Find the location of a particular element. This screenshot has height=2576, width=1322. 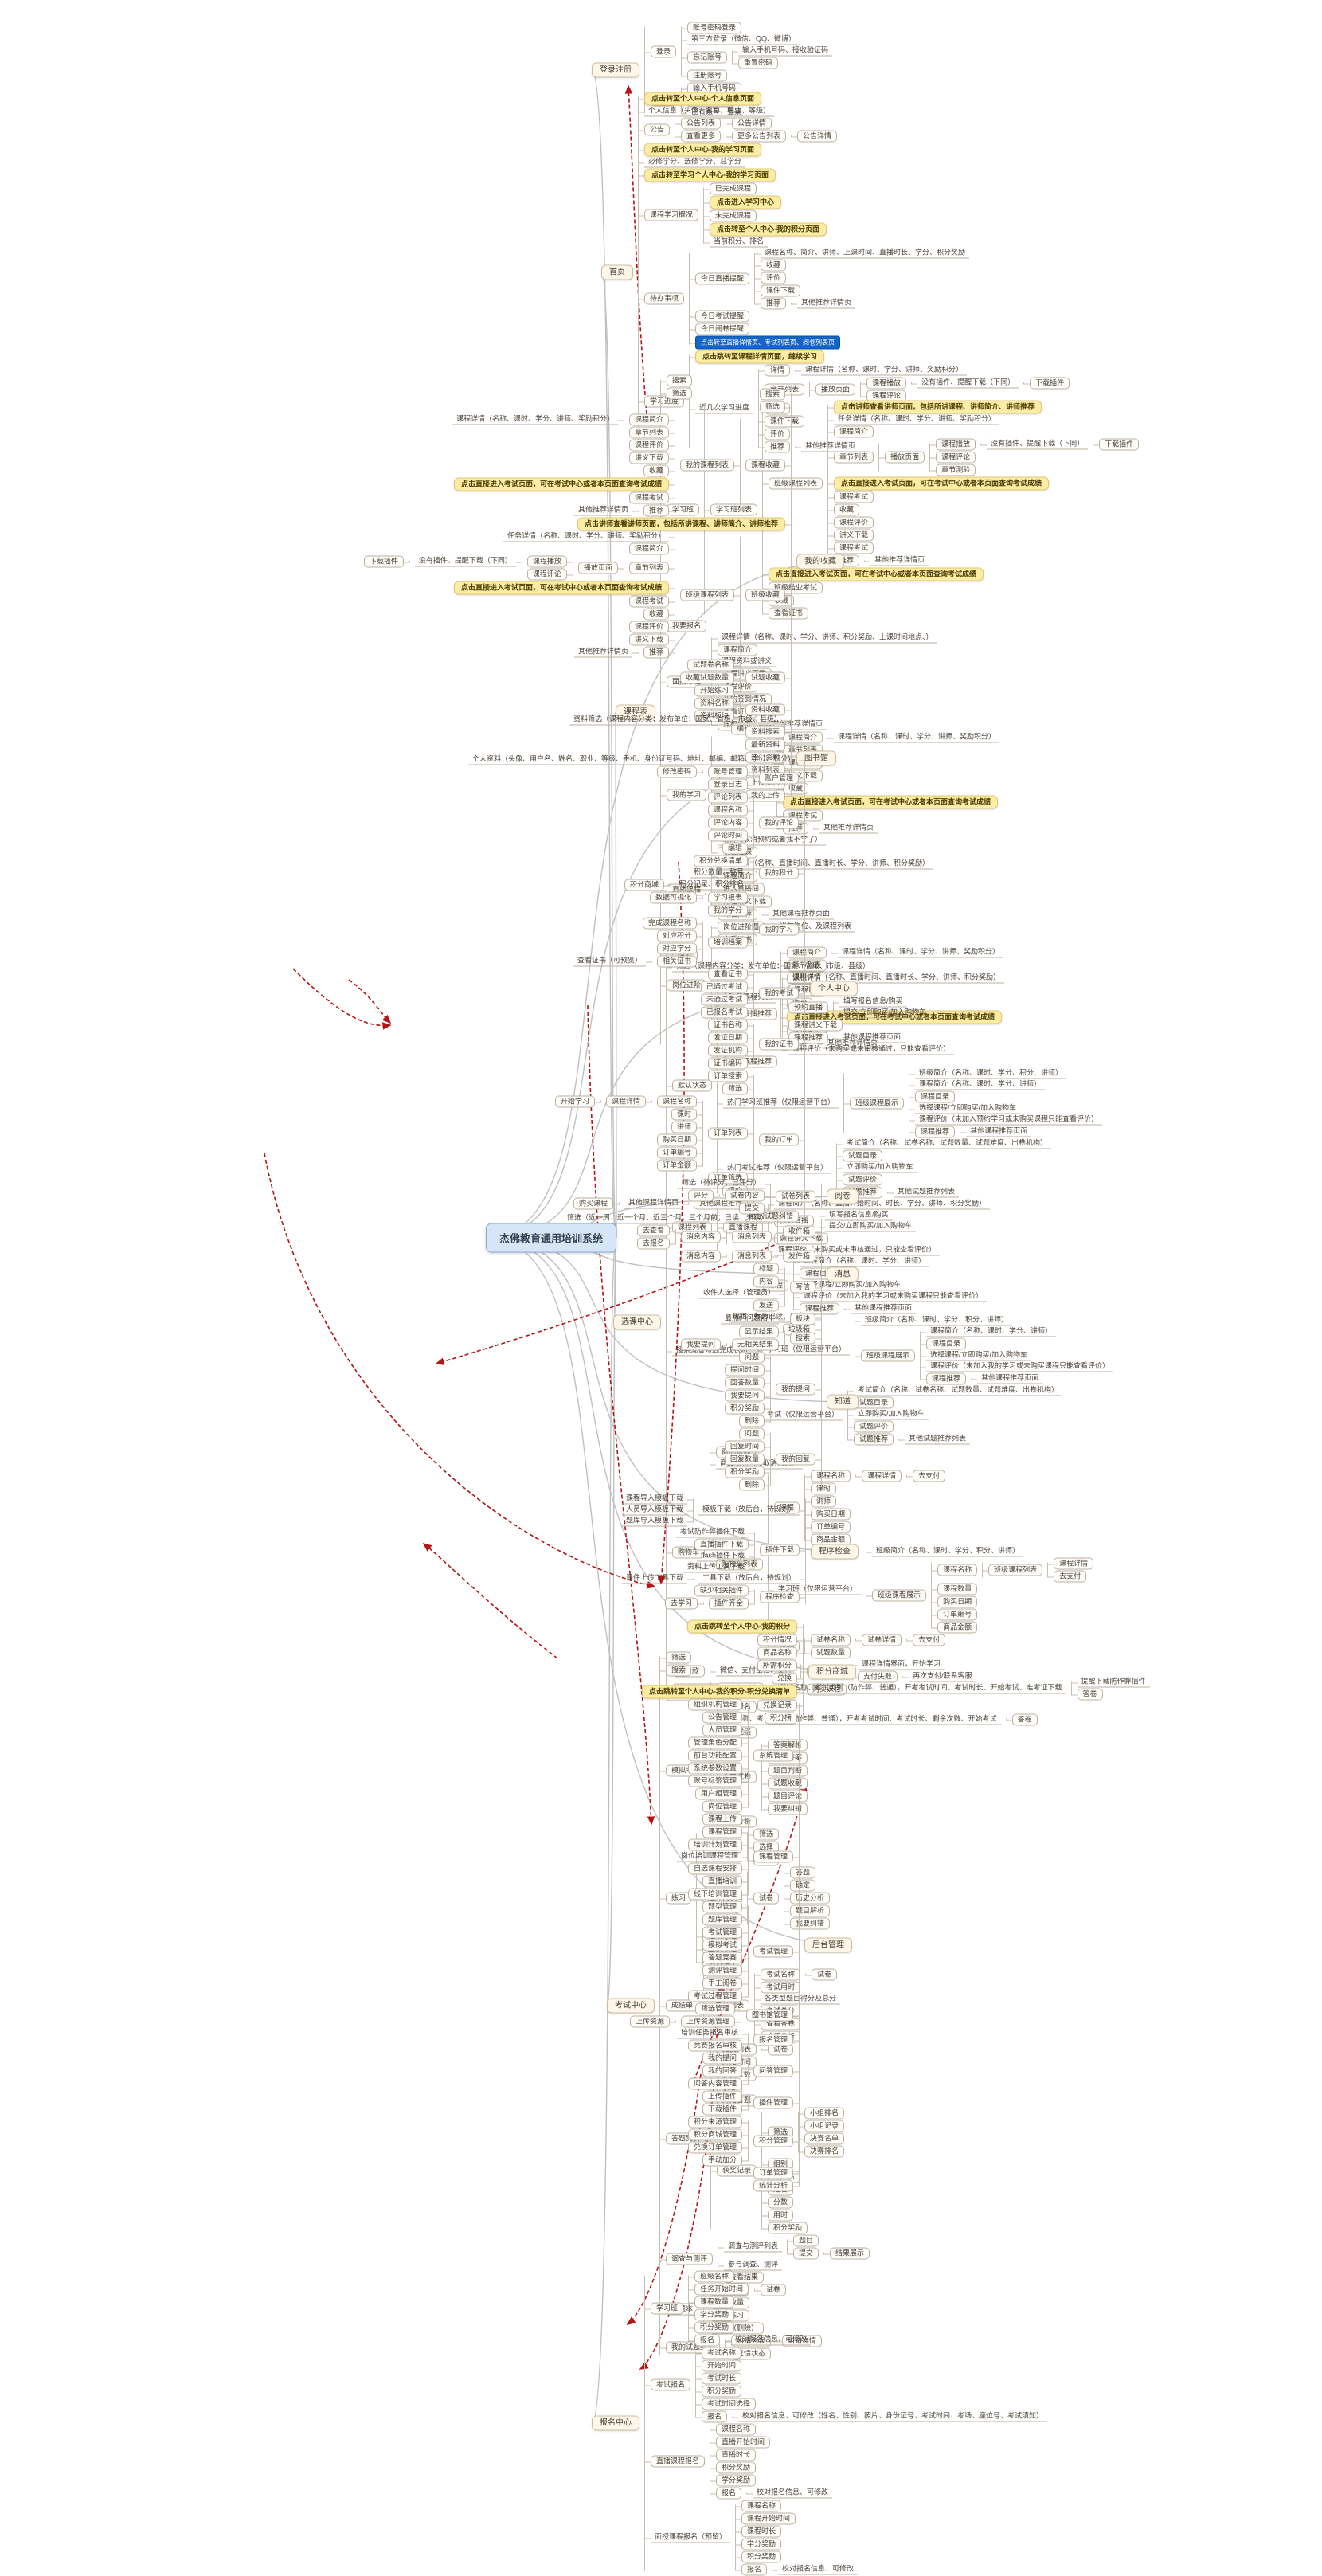

mindmap-node: 提醒下载防作弊插件 is located at coordinates (1110, 1683).